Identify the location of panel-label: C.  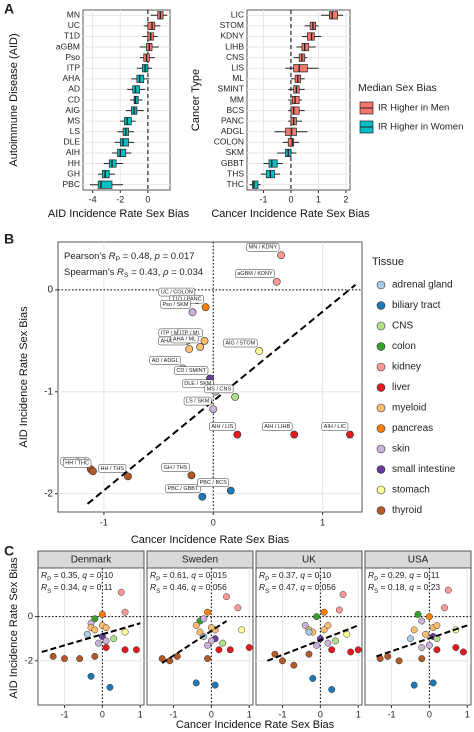
(9, 551).